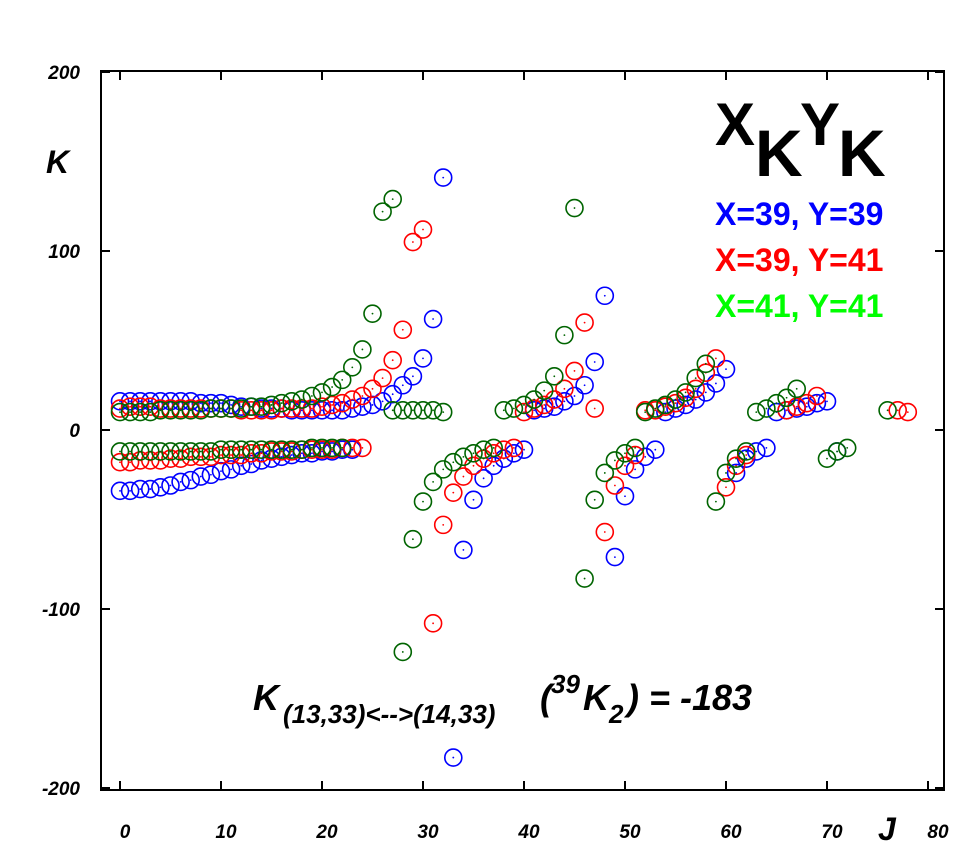 The height and width of the screenshot is (851, 971). Describe the element at coordinates (799, 214) in the screenshot. I see `legend-entry-1: X=39, Y=39` at that location.